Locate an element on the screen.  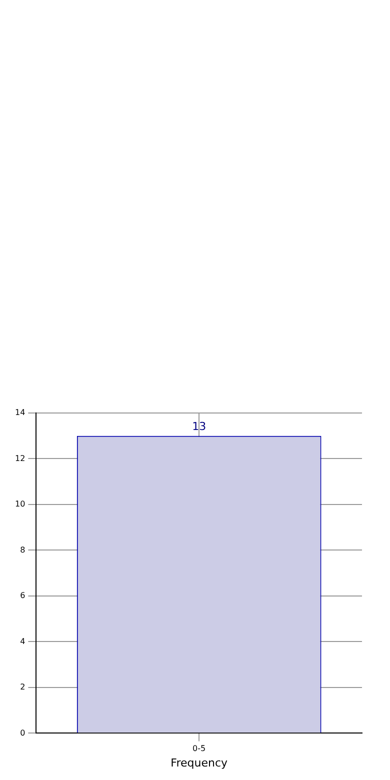
y-tick-label: 8 is located at coordinates (23, 549).